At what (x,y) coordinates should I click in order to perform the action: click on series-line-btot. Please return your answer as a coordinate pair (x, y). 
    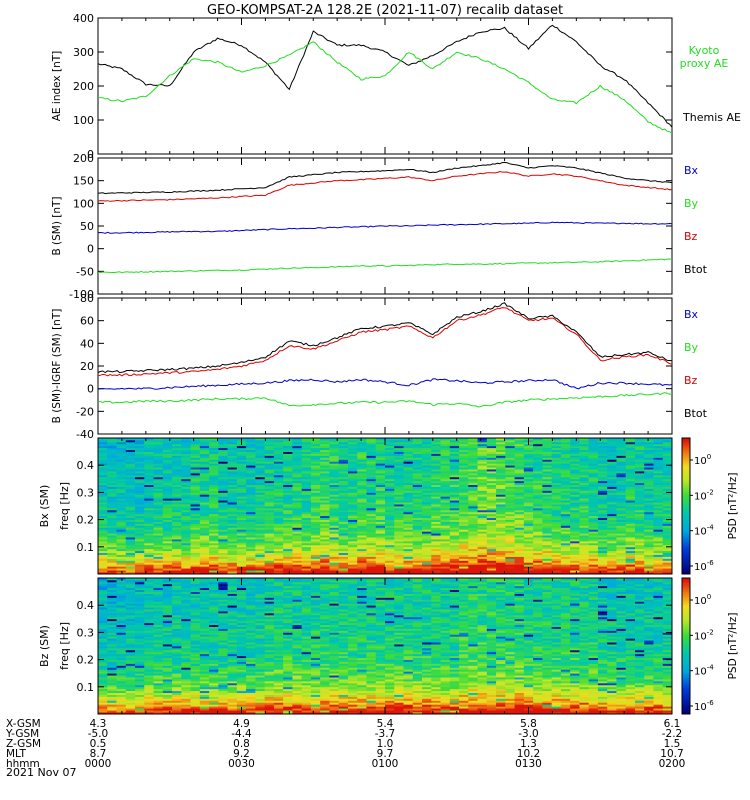
    Looking at the image, I should click on (385, 178).